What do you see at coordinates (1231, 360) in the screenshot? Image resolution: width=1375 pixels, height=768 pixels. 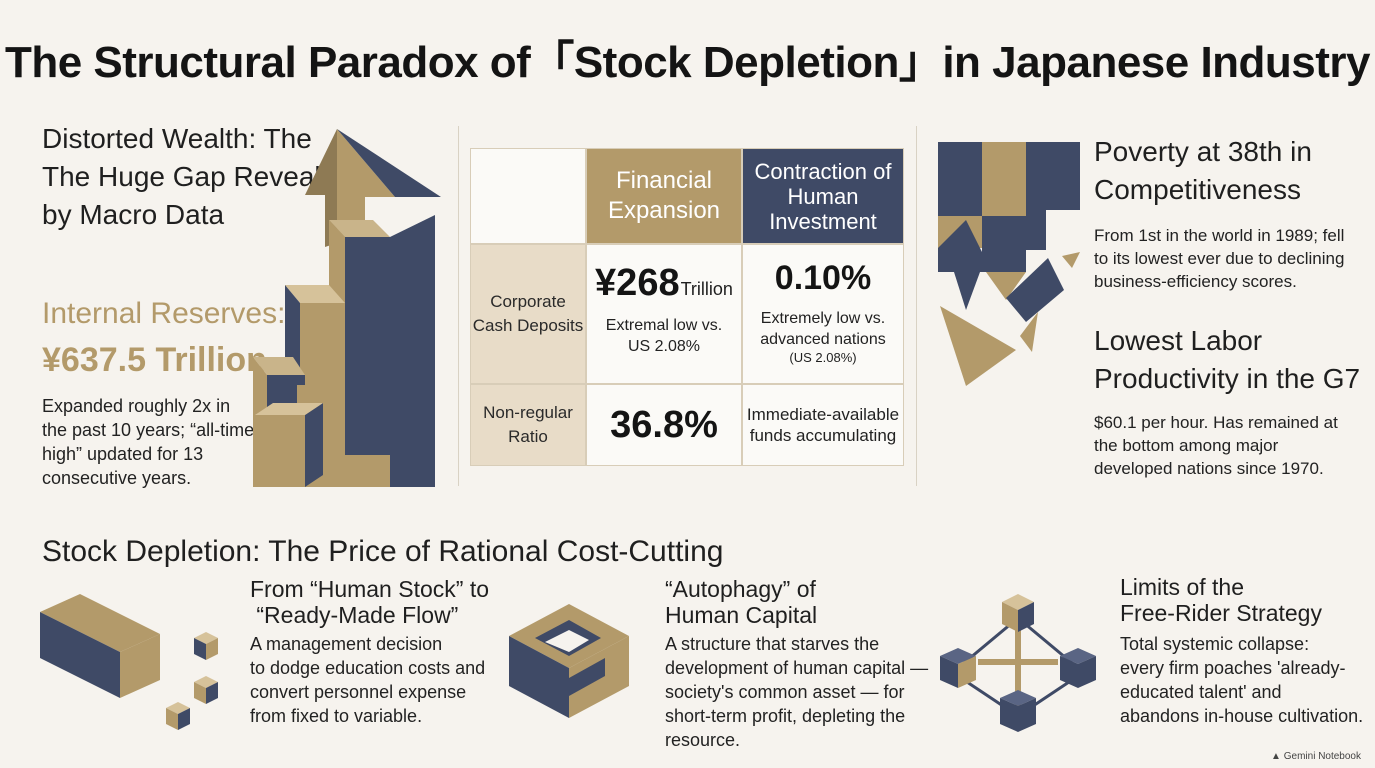 I see `productivity-heading: Lowest Labor Productivity in the G7` at bounding box center [1231, 360].